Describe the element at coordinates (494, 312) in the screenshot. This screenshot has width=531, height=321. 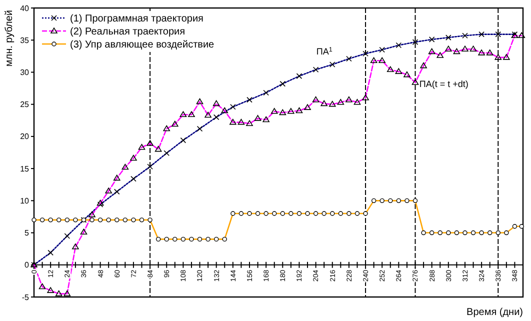
I see `x-axis-title: Время (дни)` at that location.